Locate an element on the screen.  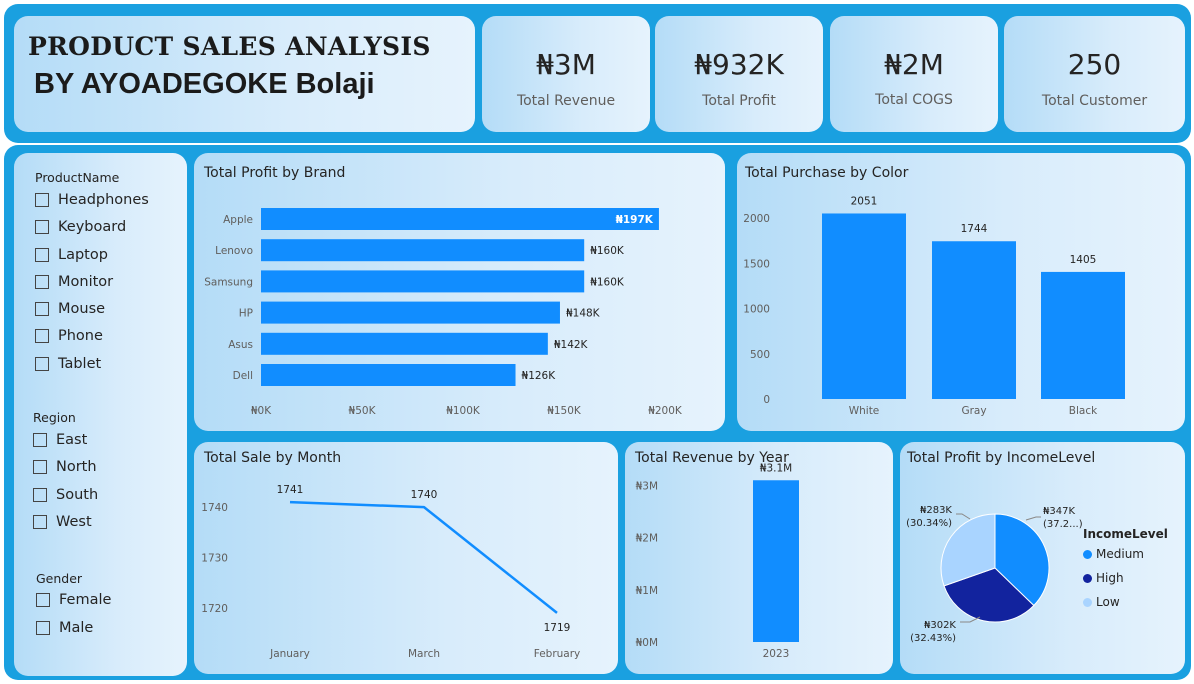
data-label: 2051 is located at coordinates (864, 201).